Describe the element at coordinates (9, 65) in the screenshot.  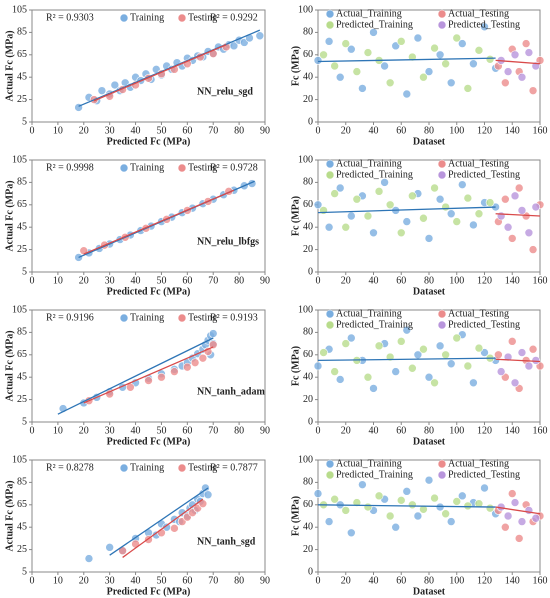
I see `y-axis-label: Actual Fc (MPa)` at that location.